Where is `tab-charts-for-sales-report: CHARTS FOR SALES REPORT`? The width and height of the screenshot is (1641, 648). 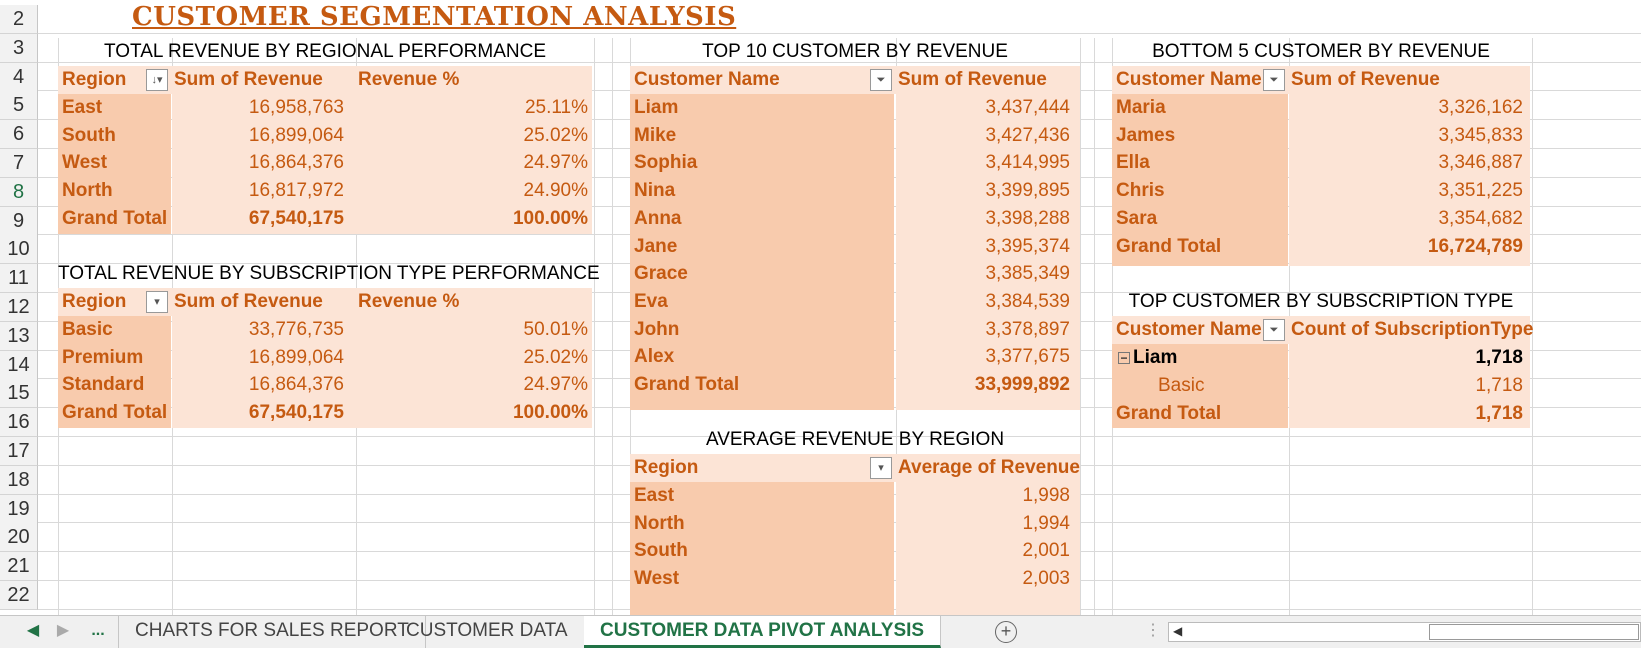
tab-charts-for-sales-report: CHARTS FOR SALES REPORT is located at coordinates (272, 632).